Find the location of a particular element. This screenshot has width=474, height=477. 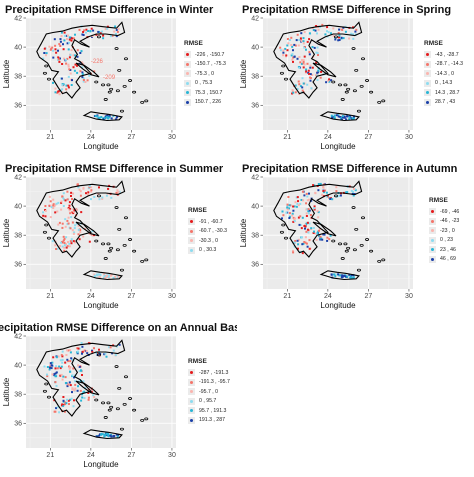

legend-item: 23 , 46 is located at coordinates (444, 250).